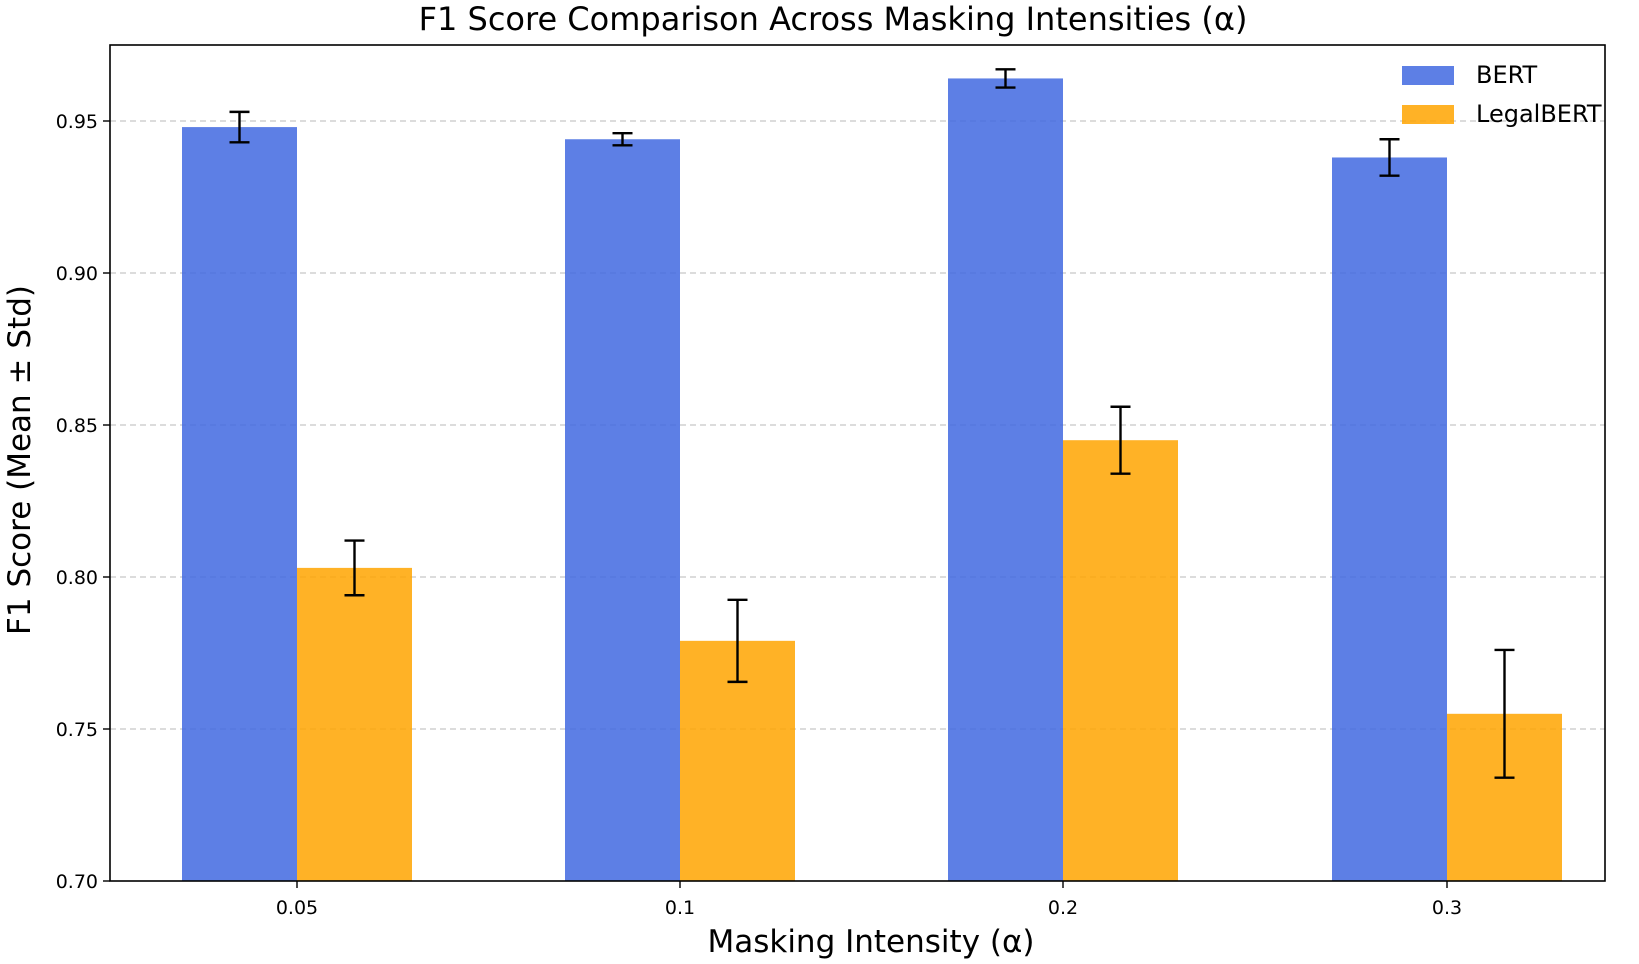 The image size is (1639, 964). Describe the element at coordinates (622, 510) in the screenshot. I see `bar-bert-0.1` at that location.